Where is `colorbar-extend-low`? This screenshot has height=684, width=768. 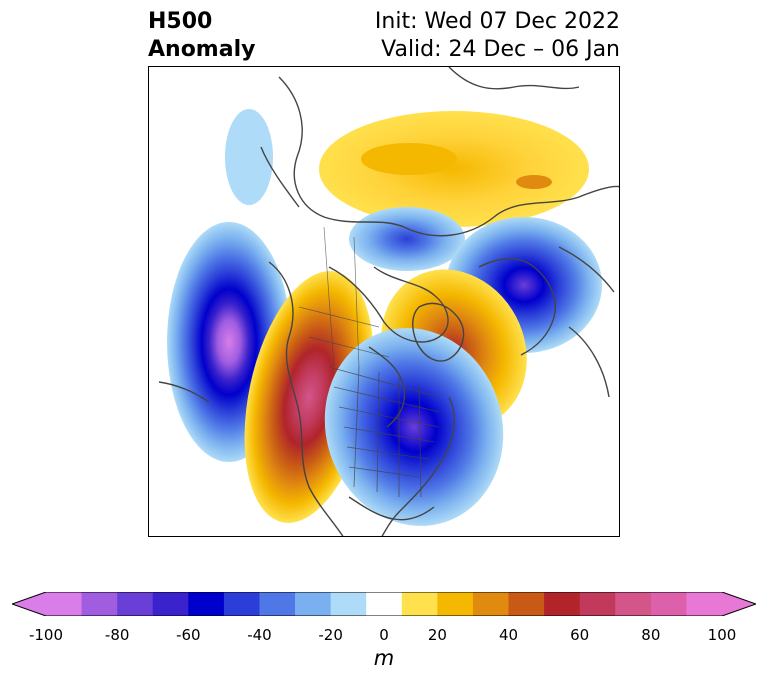
colorbar-extend-low is located at coordinates (29, 604).